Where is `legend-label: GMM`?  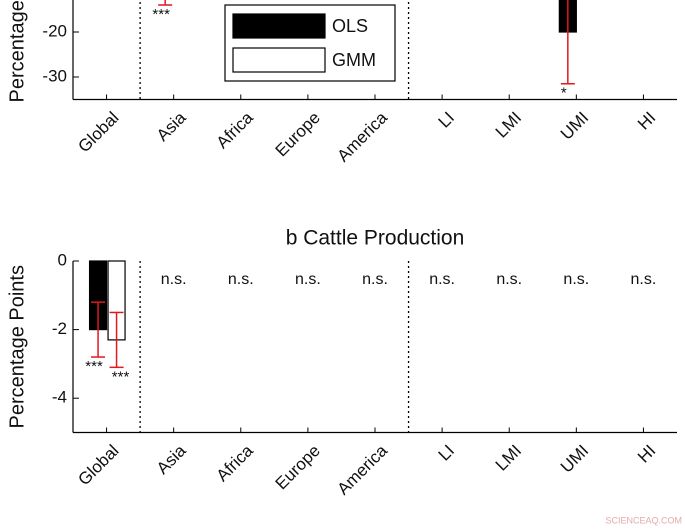 legend-label: GMM is located at coordinates (354, 60).